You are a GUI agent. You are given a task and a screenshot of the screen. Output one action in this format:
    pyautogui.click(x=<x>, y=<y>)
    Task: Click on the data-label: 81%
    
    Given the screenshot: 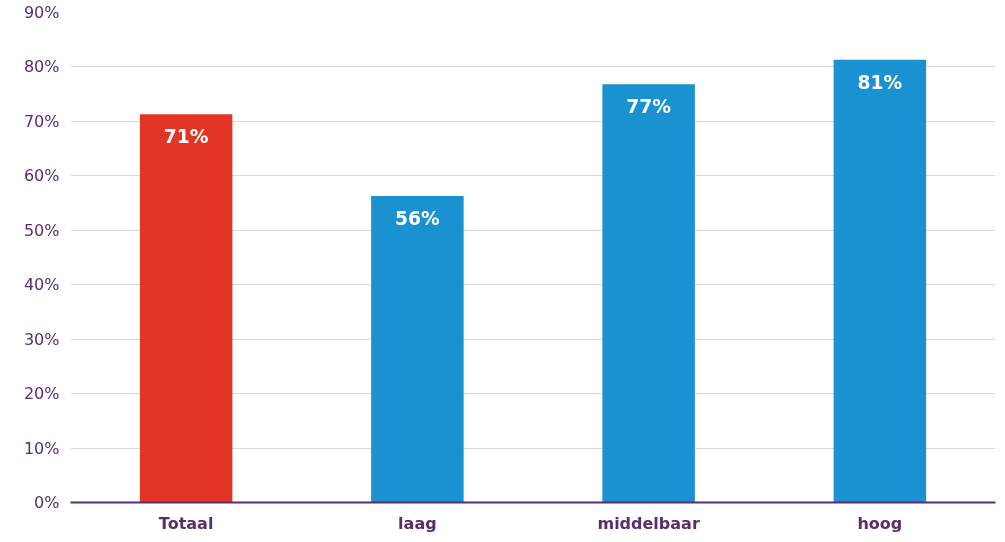 What is the action you would take?
    pyautogui.click(x=880, y=82)
    